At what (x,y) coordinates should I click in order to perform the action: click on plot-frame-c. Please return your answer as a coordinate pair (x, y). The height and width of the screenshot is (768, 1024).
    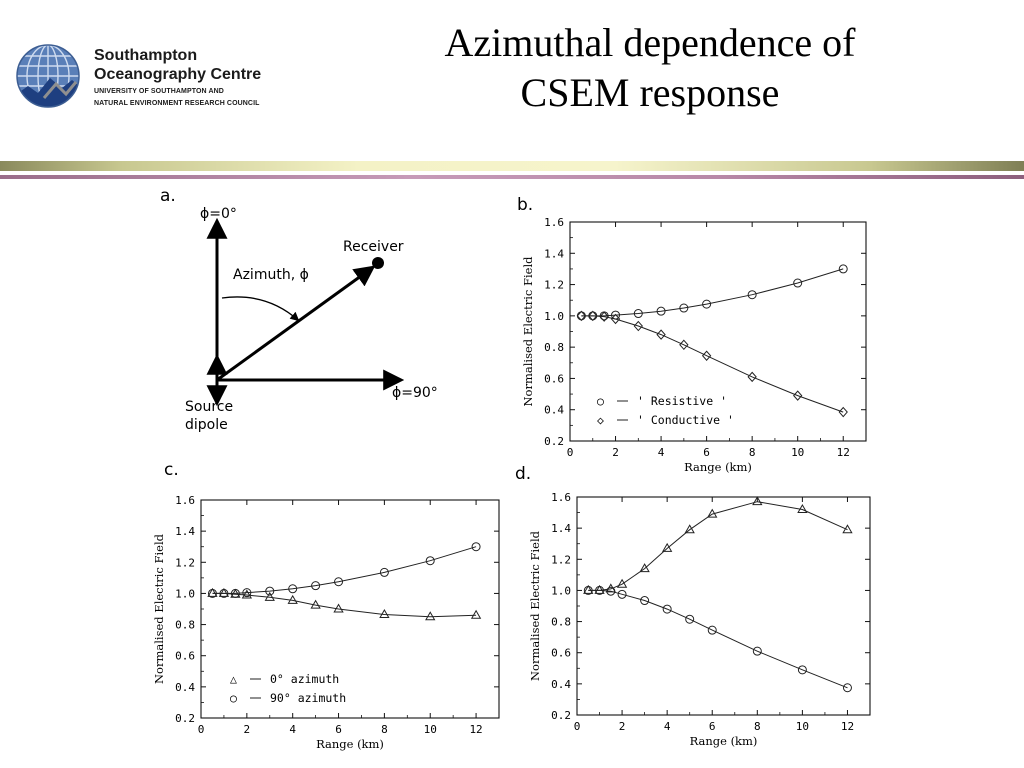
    Looking at the image, I should click on (350, 609).